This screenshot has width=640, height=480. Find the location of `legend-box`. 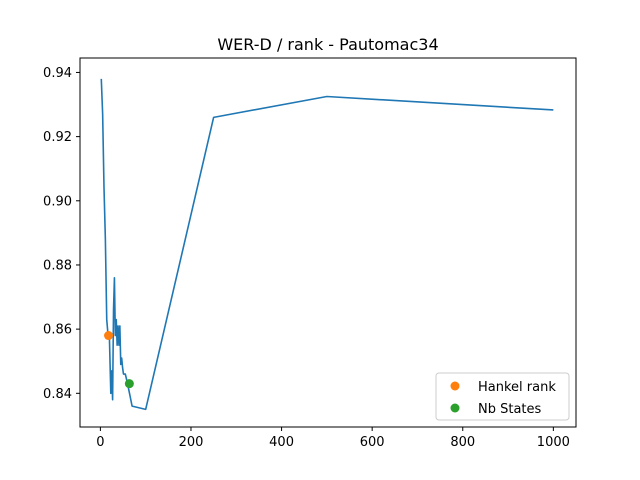

legend-box is located at coordinates (502, 396).